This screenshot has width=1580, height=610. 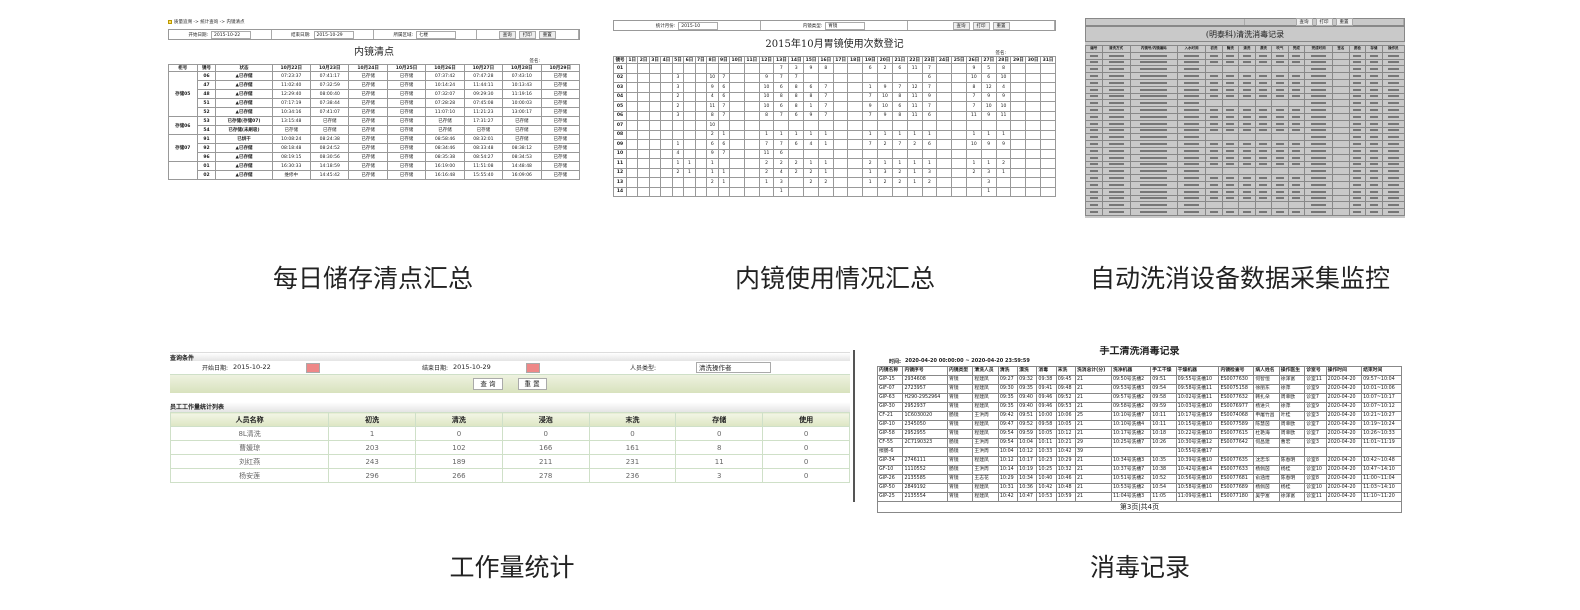 I want to click on table-cell: GIP-26, so click(x=890, y=479).